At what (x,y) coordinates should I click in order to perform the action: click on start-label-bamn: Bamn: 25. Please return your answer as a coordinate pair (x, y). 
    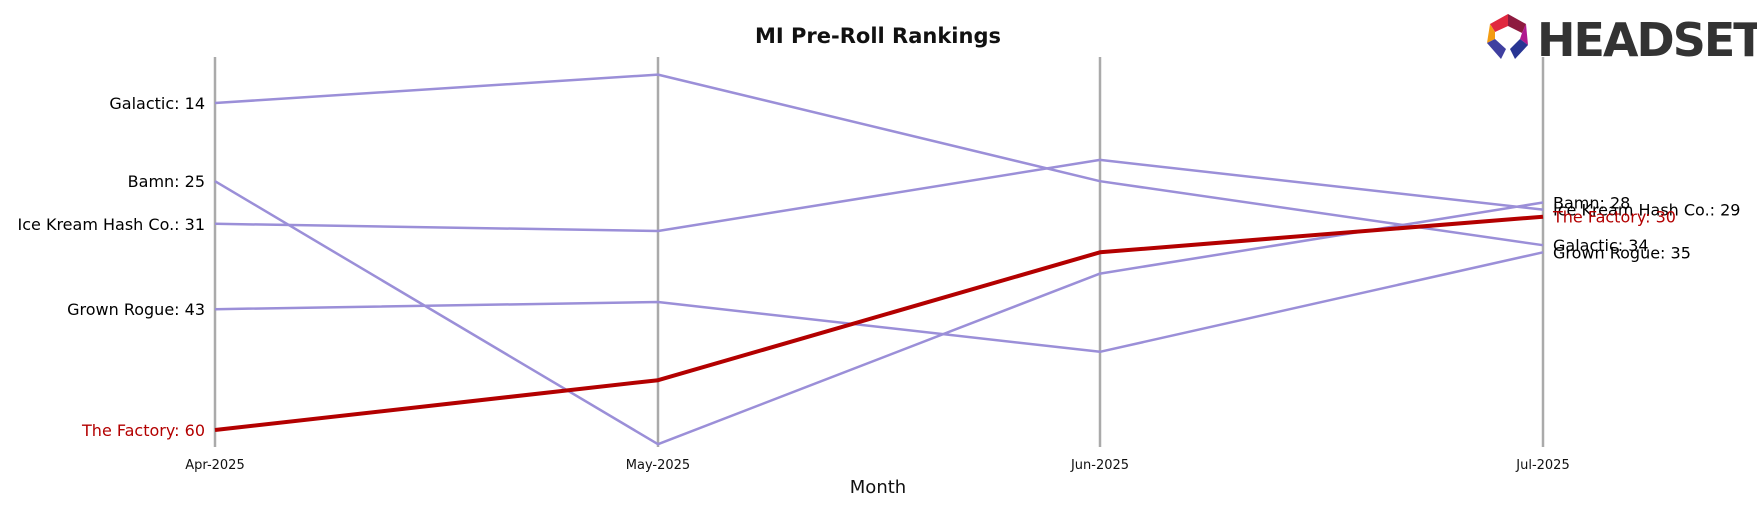
    Looking at the image, I should click on (166, 181).